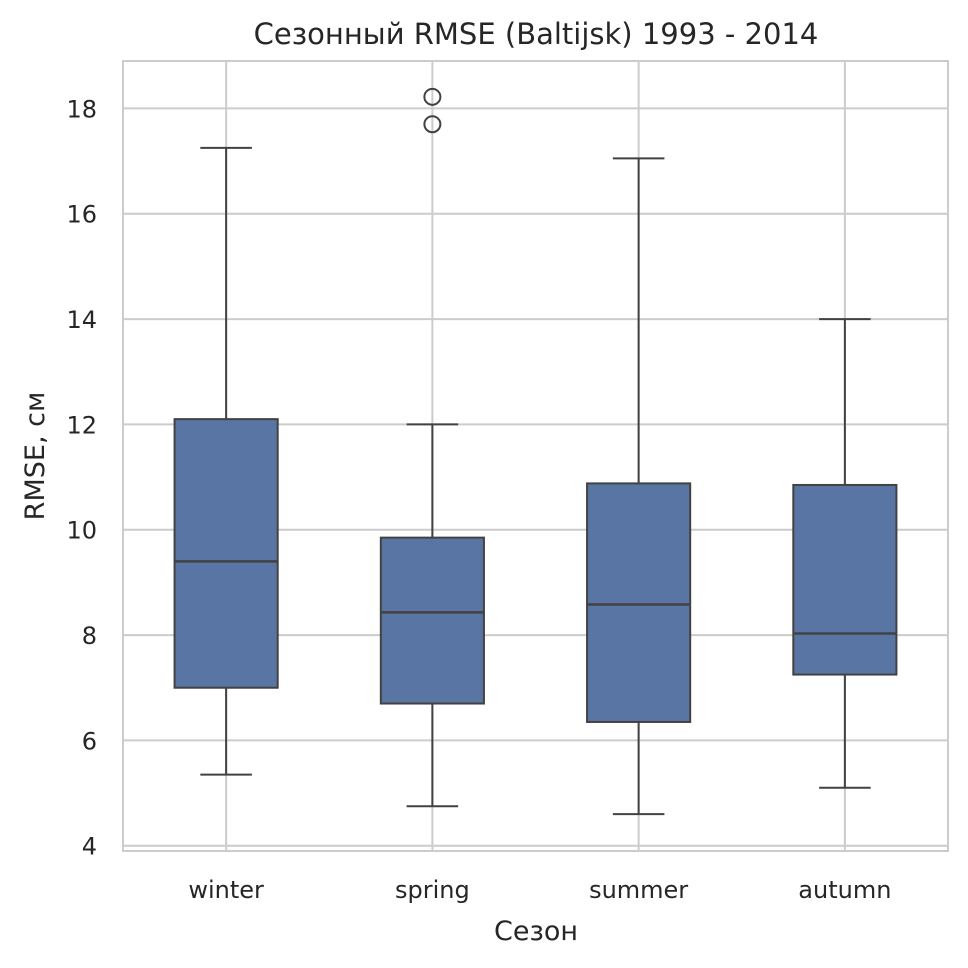 The height and width of the screenshot is (968, 968). I want to click on y-axis-label: RMSE, см, so click(35, 456).